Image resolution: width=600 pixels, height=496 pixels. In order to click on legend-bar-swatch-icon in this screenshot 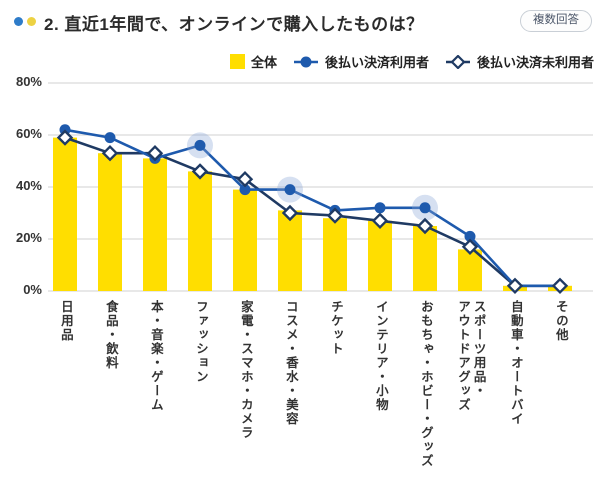, I will do `click(237, 61)`.